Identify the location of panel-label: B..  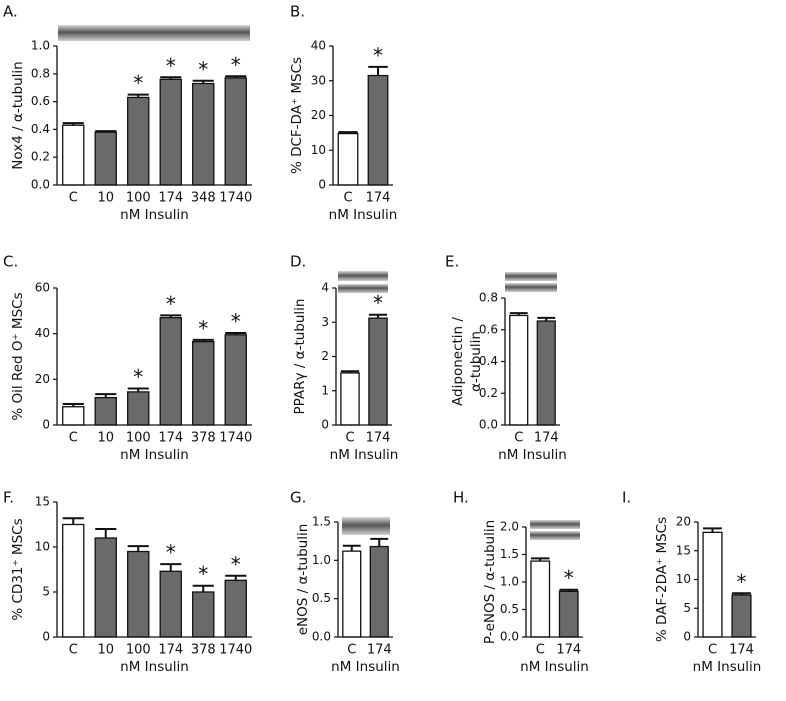
(297, 12).